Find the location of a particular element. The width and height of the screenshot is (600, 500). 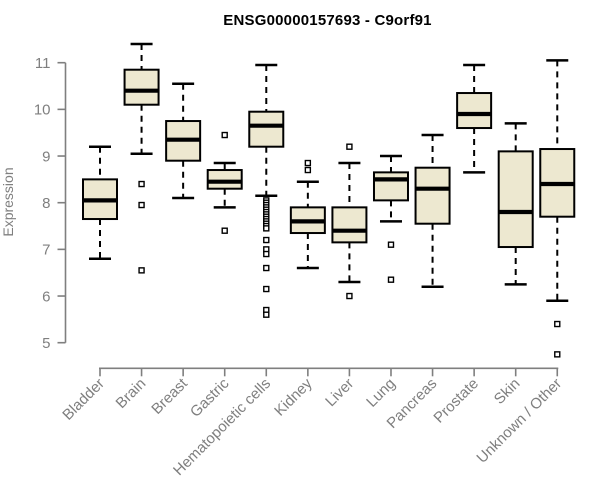

y-tick-label-7: 7 is located at coordinates (46, 250).